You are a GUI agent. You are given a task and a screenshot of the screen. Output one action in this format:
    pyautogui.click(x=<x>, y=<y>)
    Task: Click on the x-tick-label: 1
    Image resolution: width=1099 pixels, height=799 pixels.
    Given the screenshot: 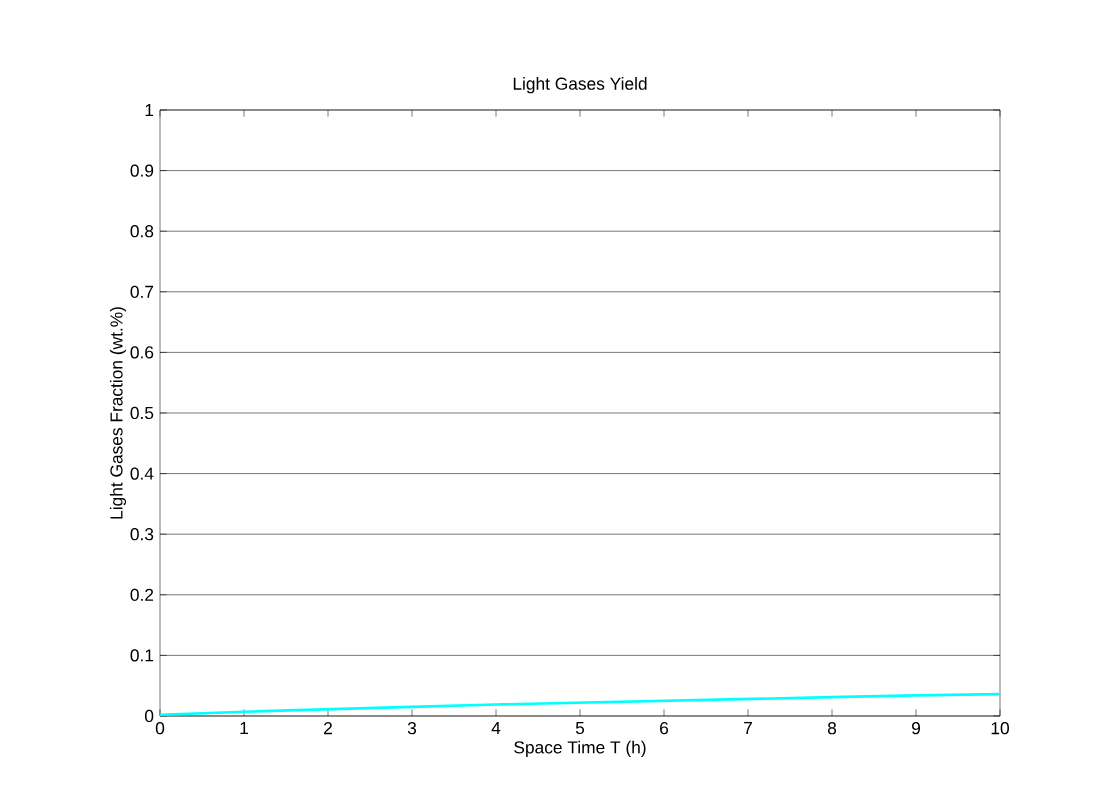 What is the action you would take?
    pyautogui.click(x=244, y=728)
    